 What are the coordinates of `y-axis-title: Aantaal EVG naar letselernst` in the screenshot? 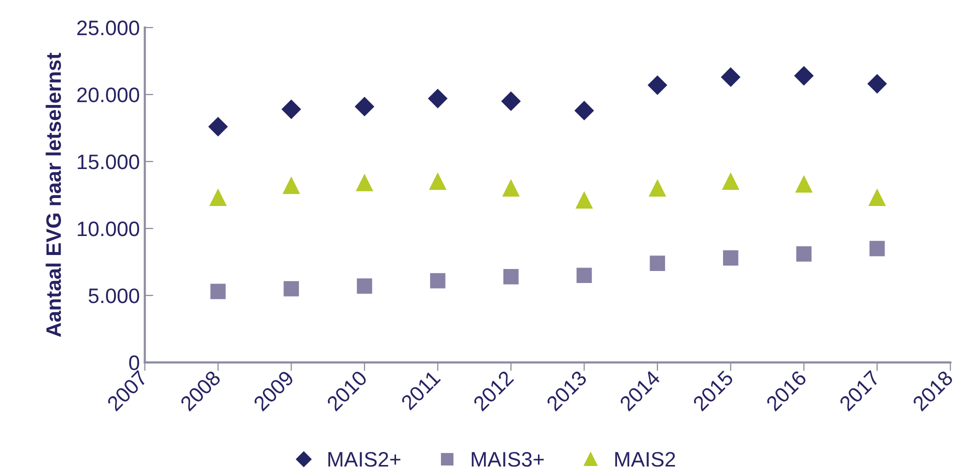 It's located at (54, 194).